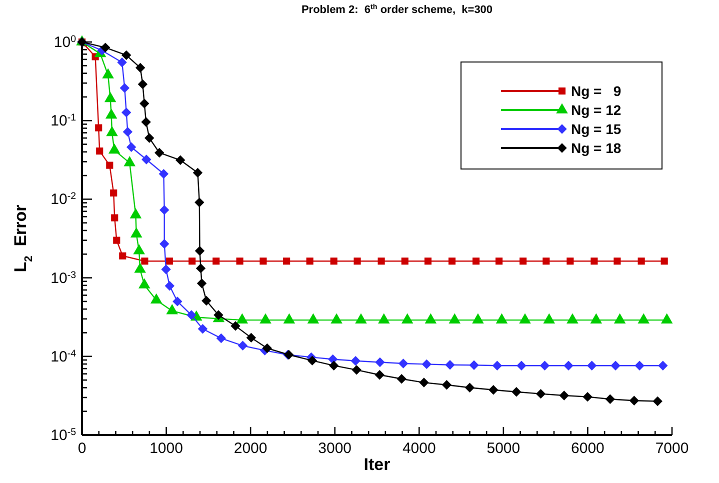 This screenshot has height=483, width=719. Describe the element at coordinates (397, 9) in the screenshot. I see `chart-title: Problem 2: 6$^{th}$ order scheme, k=300` at that location.